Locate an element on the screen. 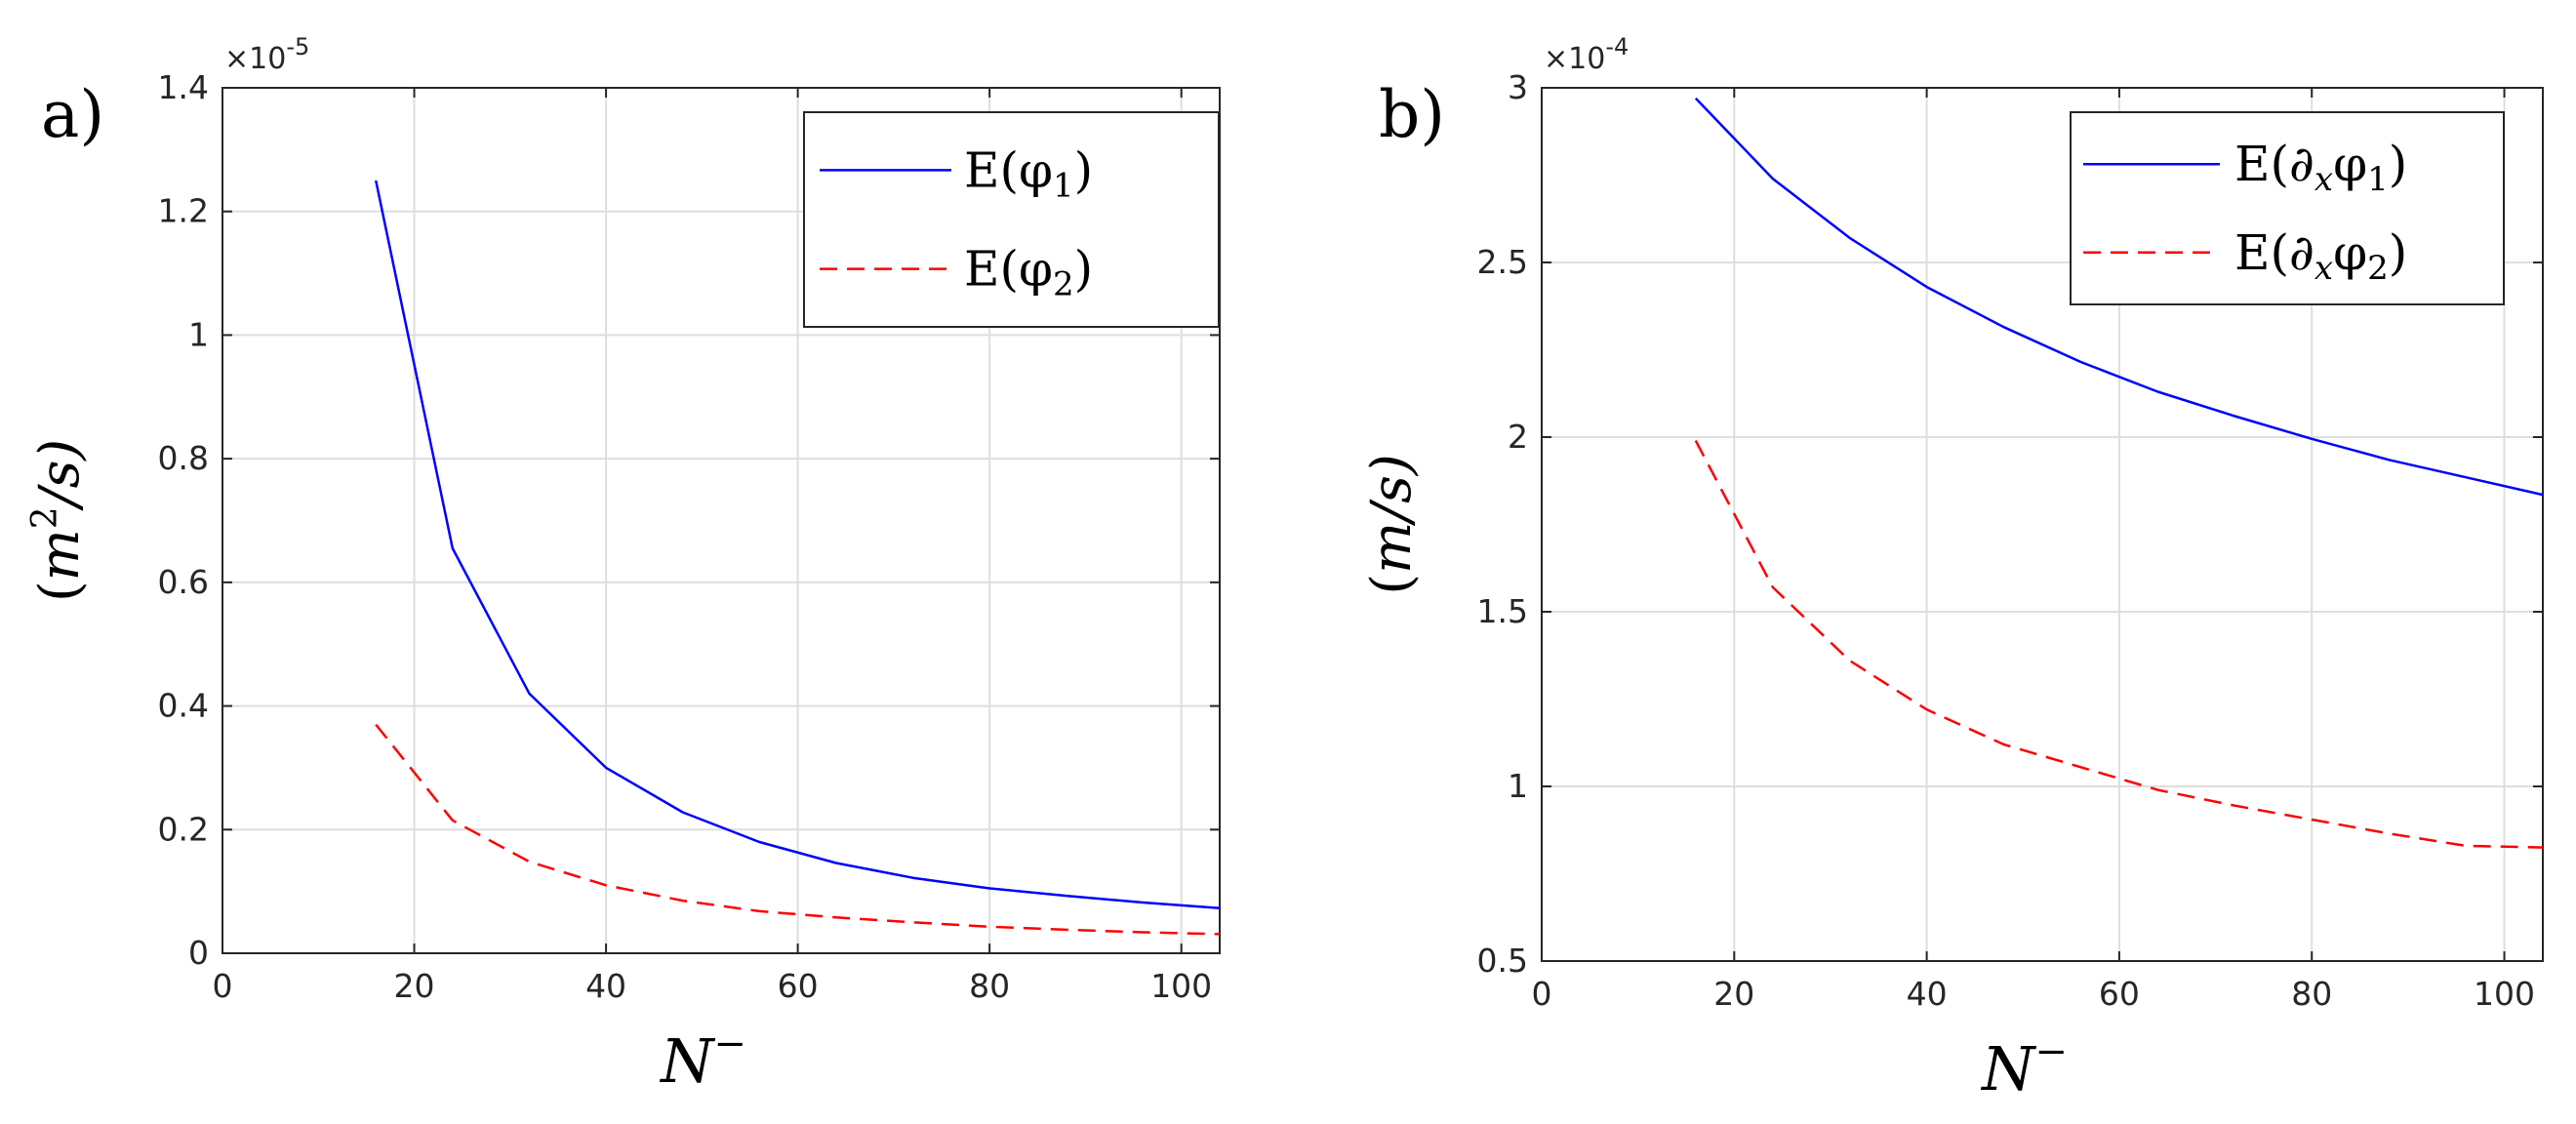 This screenshot has width=2576, height=1124. y-tick-label: 0.5 is located at coordinates (1502, 961).